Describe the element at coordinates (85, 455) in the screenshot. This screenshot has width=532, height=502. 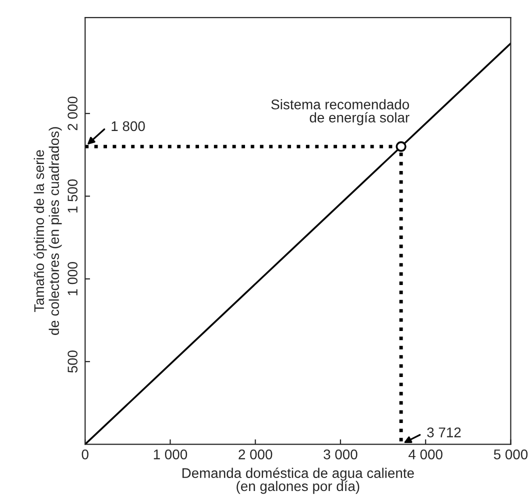
I see `x-tick-label: 0` at that location.